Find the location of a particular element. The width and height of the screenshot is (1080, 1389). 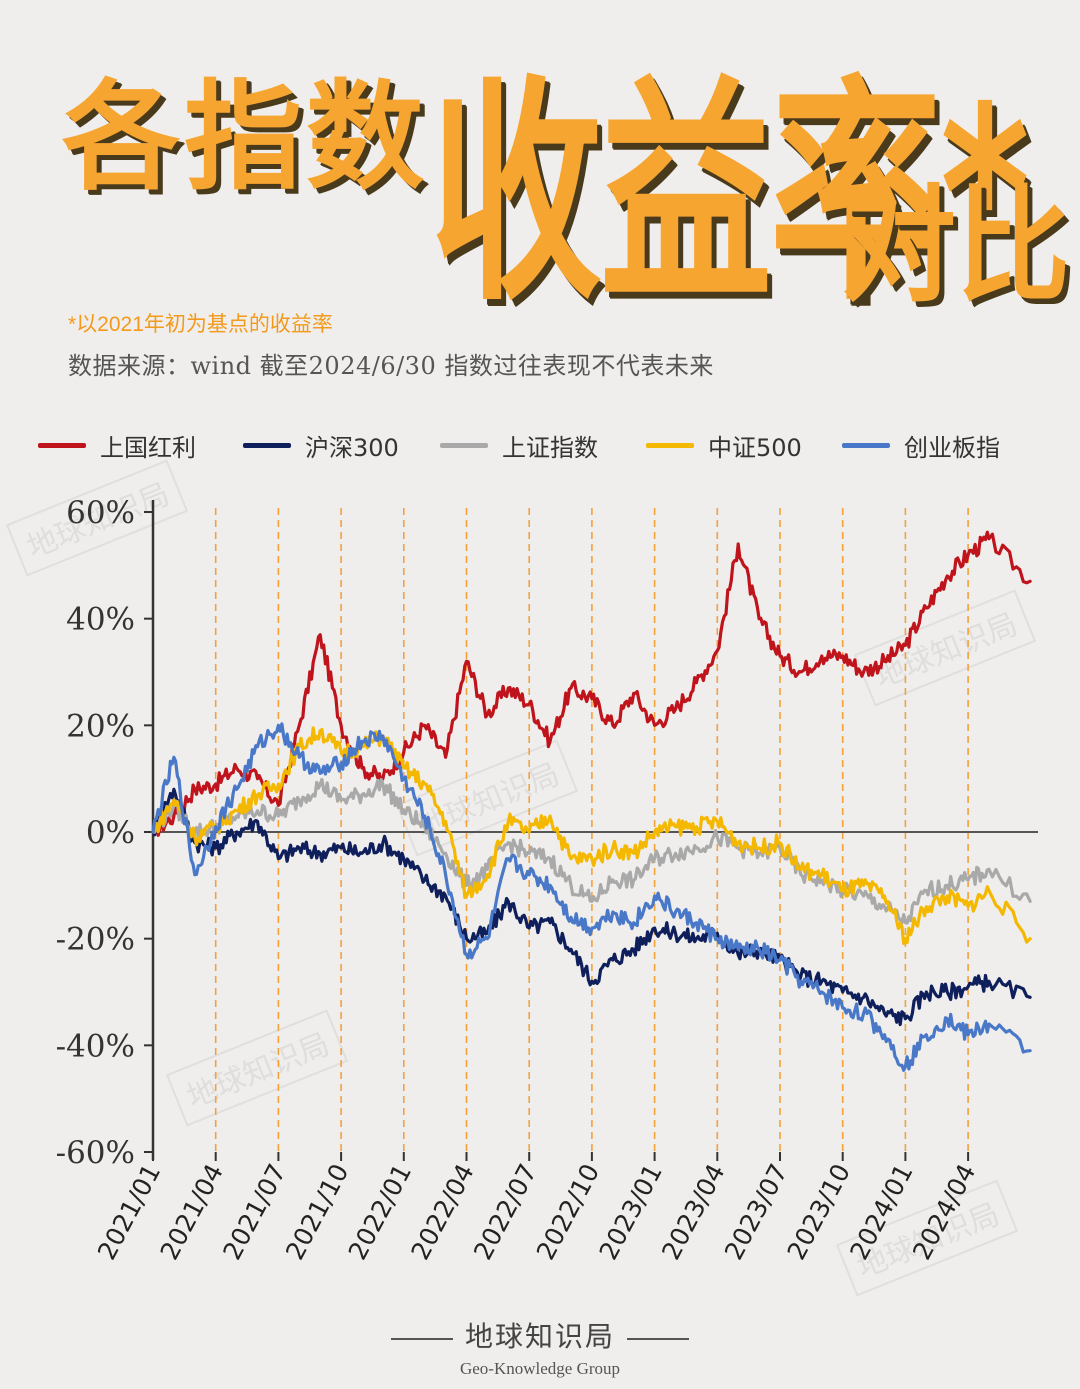

y-tick-label: 0% is located at coordinates (110, 833).